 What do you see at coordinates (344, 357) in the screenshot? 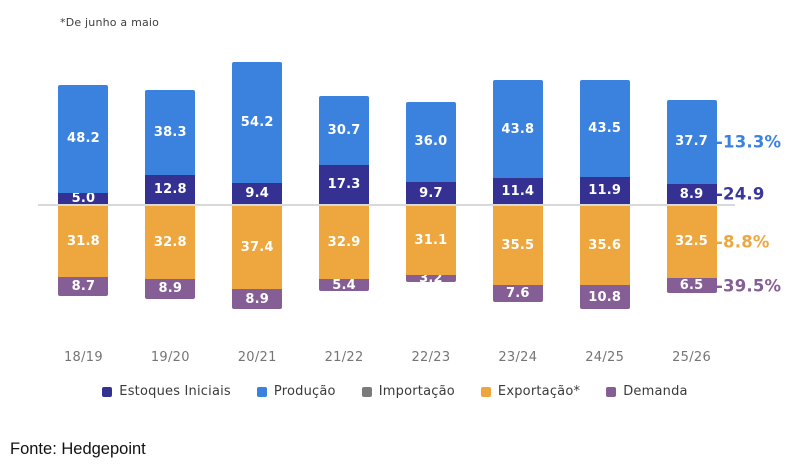
I see `x-axis-label-21-22: 21/22` at bounding box center [344, 357].